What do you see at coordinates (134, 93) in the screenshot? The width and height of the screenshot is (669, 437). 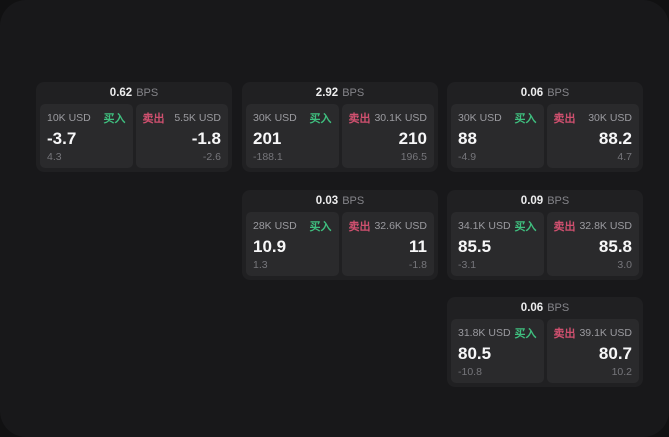 I see `bps-spread-header: 0.62 BPS` at bounding box center [134, 93].